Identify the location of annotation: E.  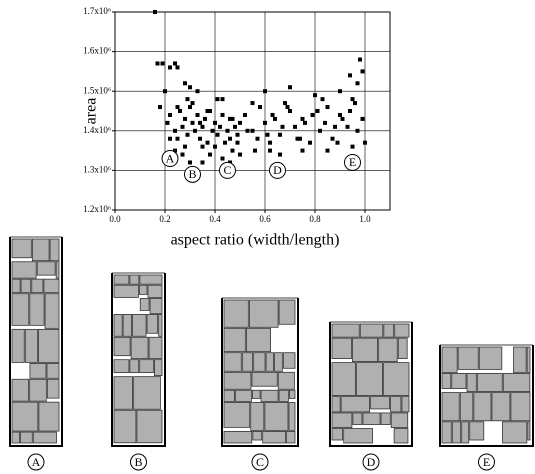
(352, 162).